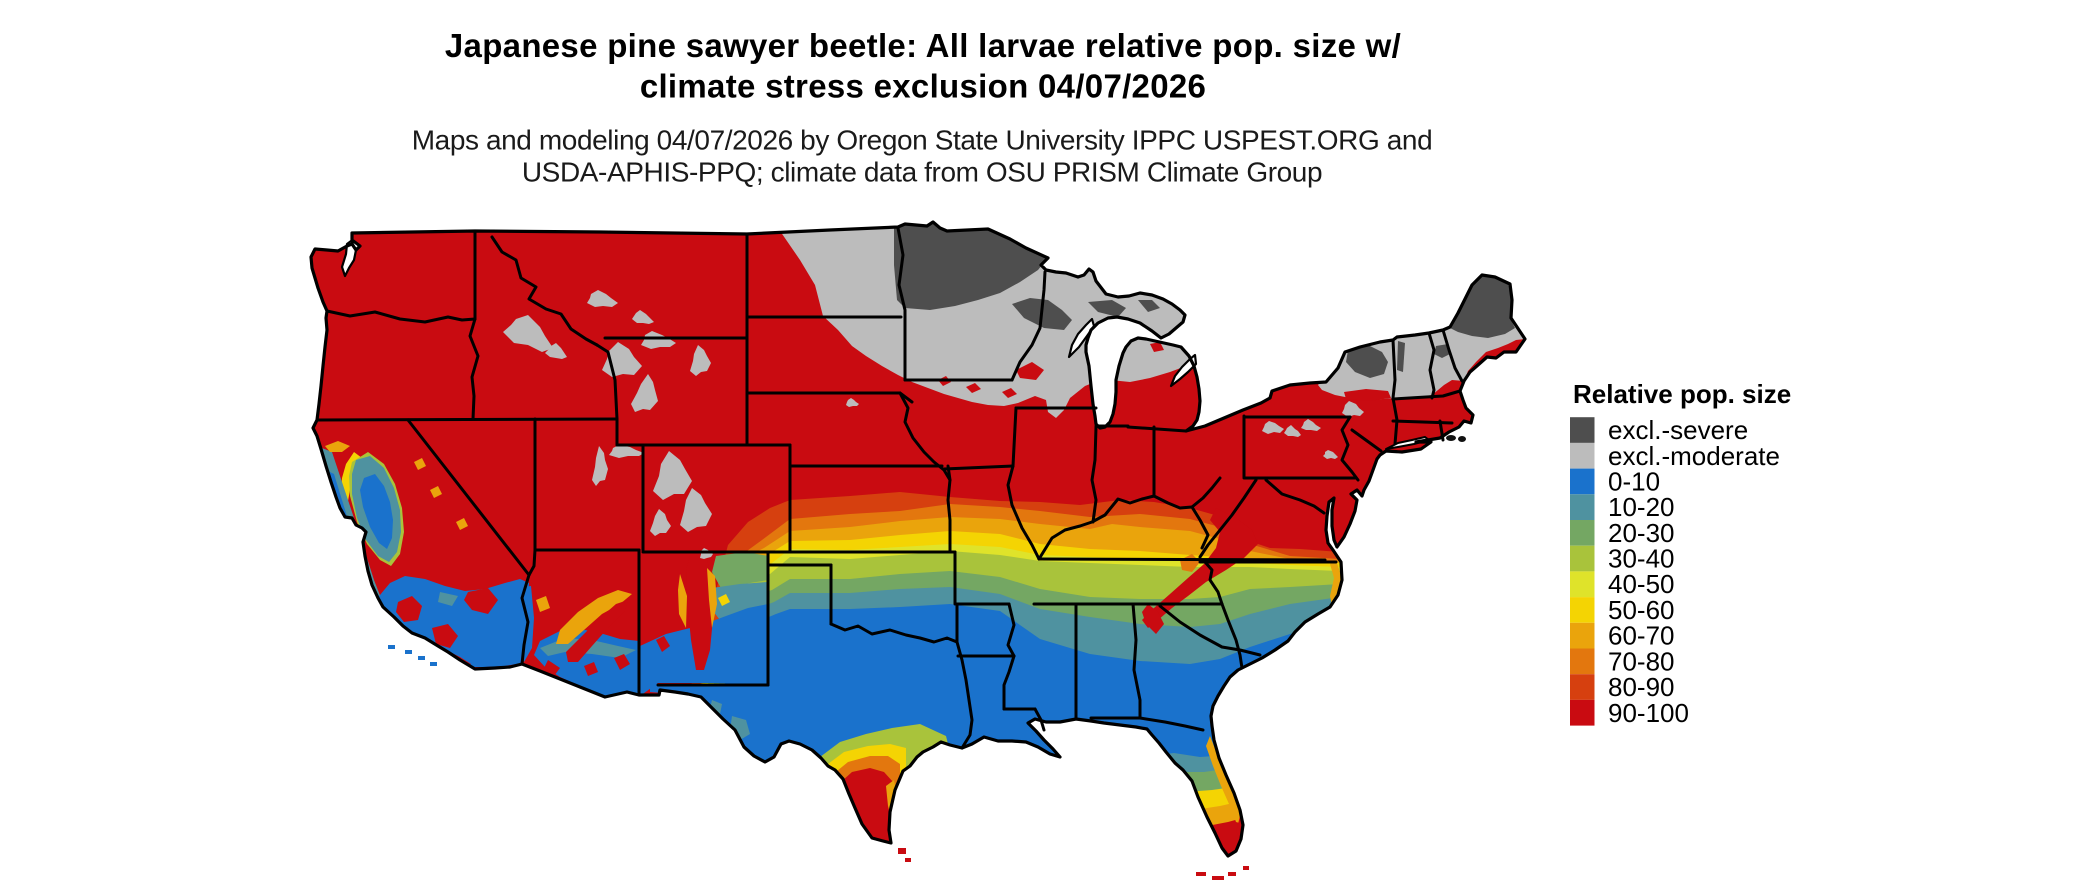 Image resolution: width=2100 pixels, height=892 pixels. I want to click on svg-text: Relative pop. size, so click(1682, 394).